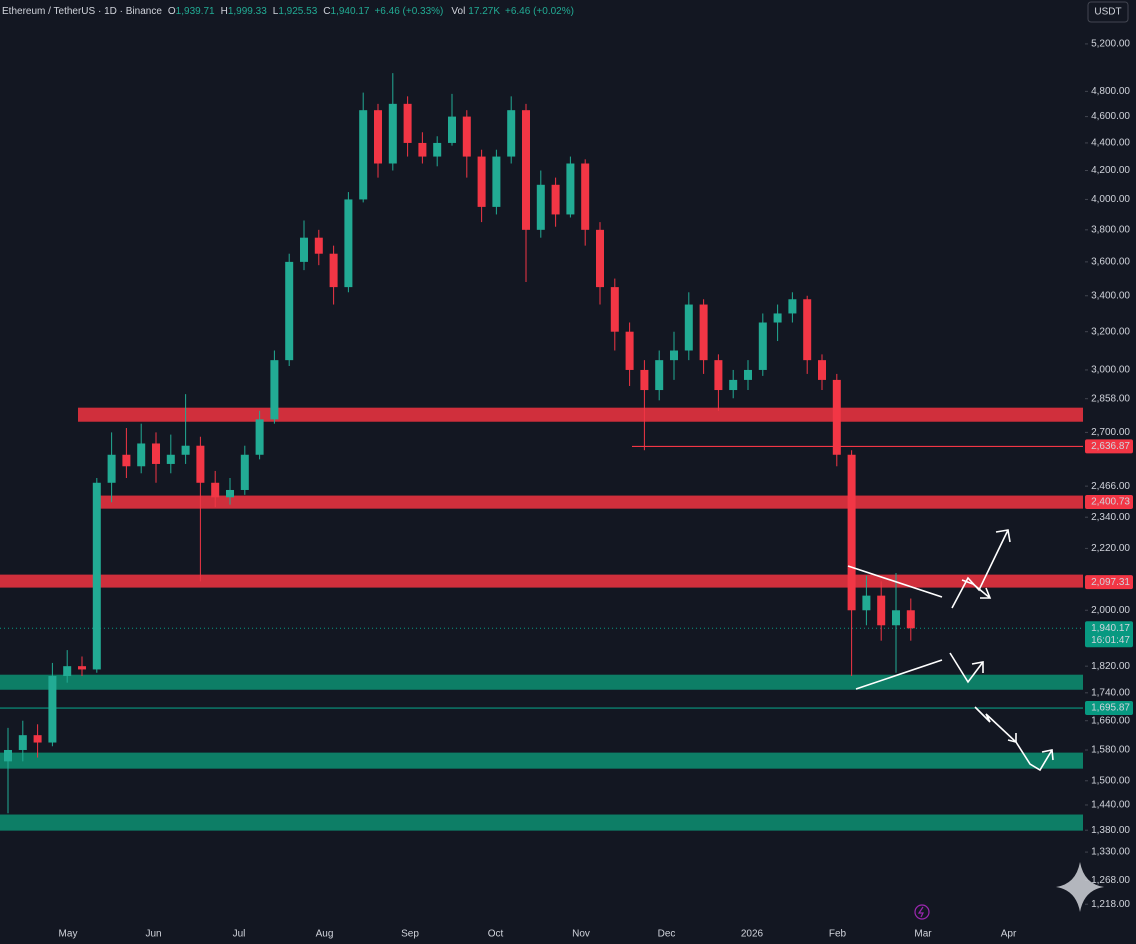 This screenshot has width=1136, height=944. Describe the element at coordinates (297, 11) in the screenshot. I see `ohlc-value: 1,925.53` at that location.